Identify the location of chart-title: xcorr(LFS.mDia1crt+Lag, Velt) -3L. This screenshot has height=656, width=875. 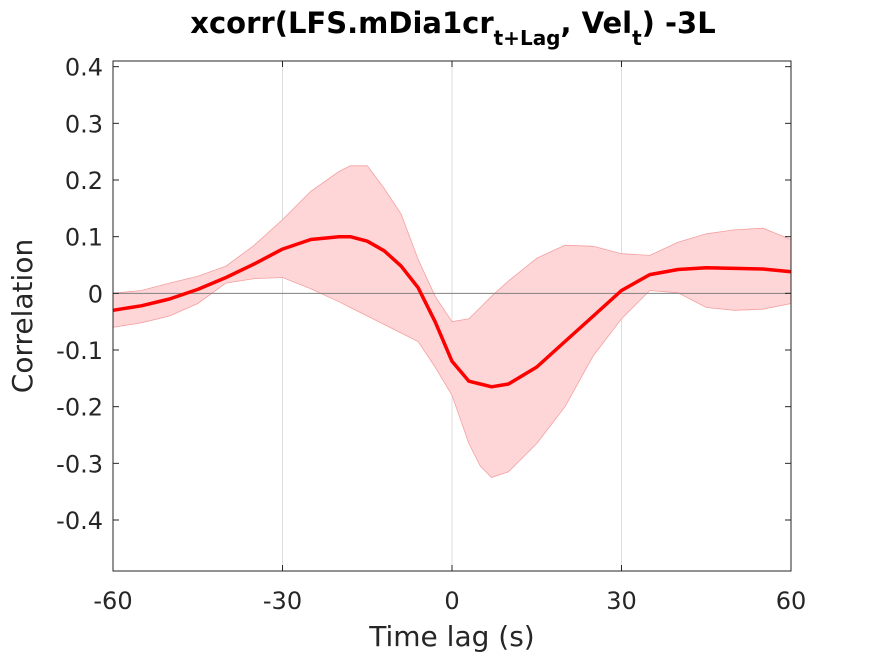
(452, 28).